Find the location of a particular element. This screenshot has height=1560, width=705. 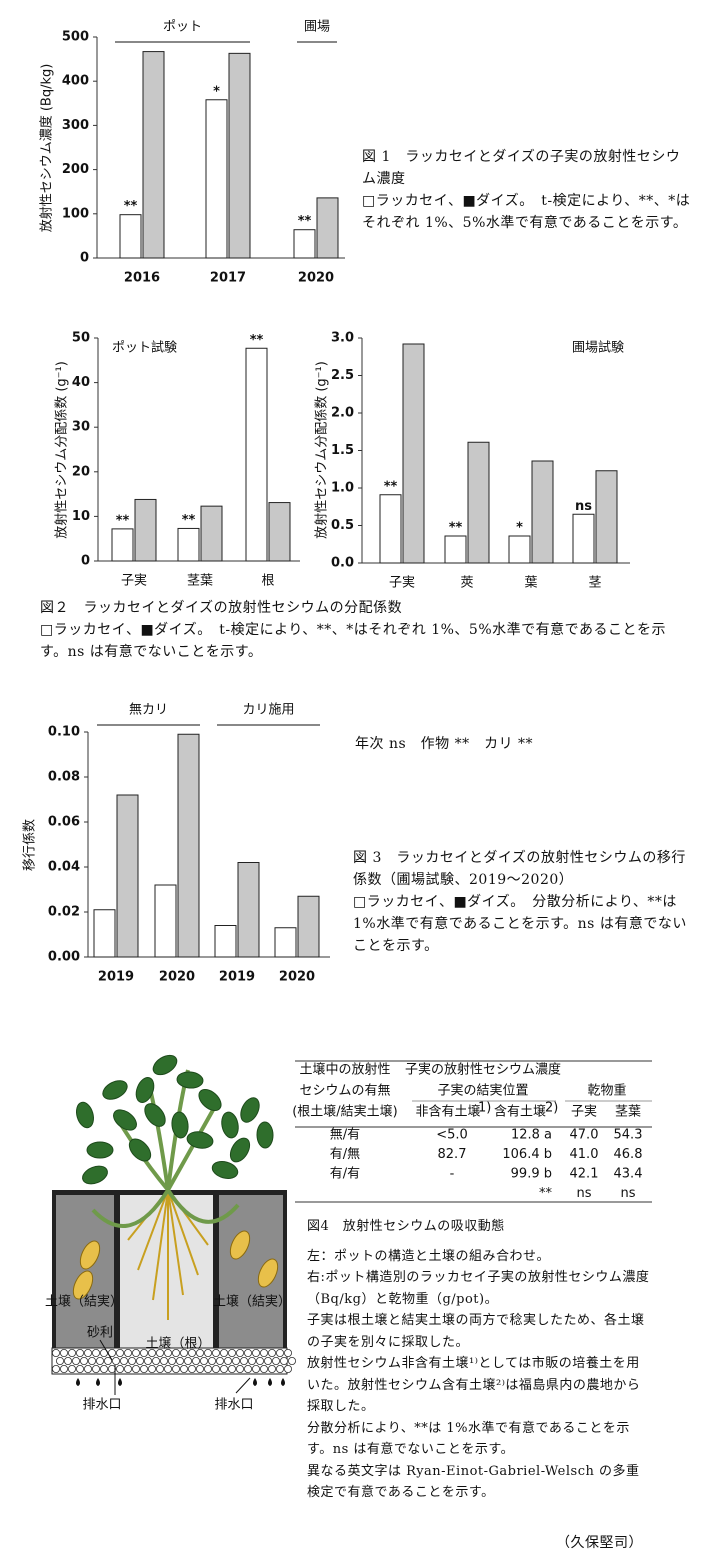

caption-title: 図２ ラッカセイとダイズの放射性セシウムの分配係数 is located at coordinates (221, 608).